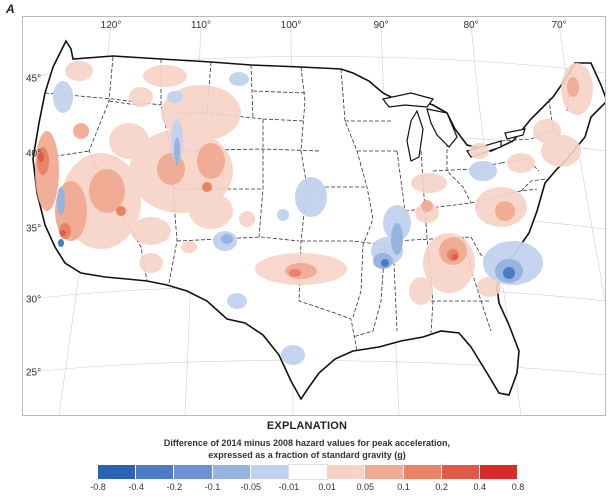  I want to click on legend-tick-label: -0.4, so click(136, 487).